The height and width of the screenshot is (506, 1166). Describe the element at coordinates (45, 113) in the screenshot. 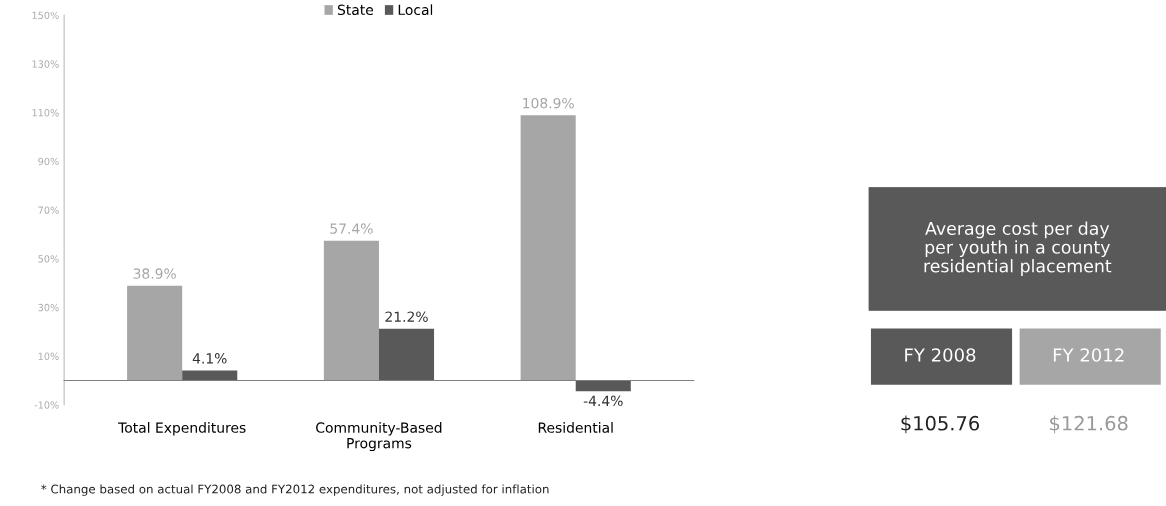

I see `y-tick-label: 110%` at that location.